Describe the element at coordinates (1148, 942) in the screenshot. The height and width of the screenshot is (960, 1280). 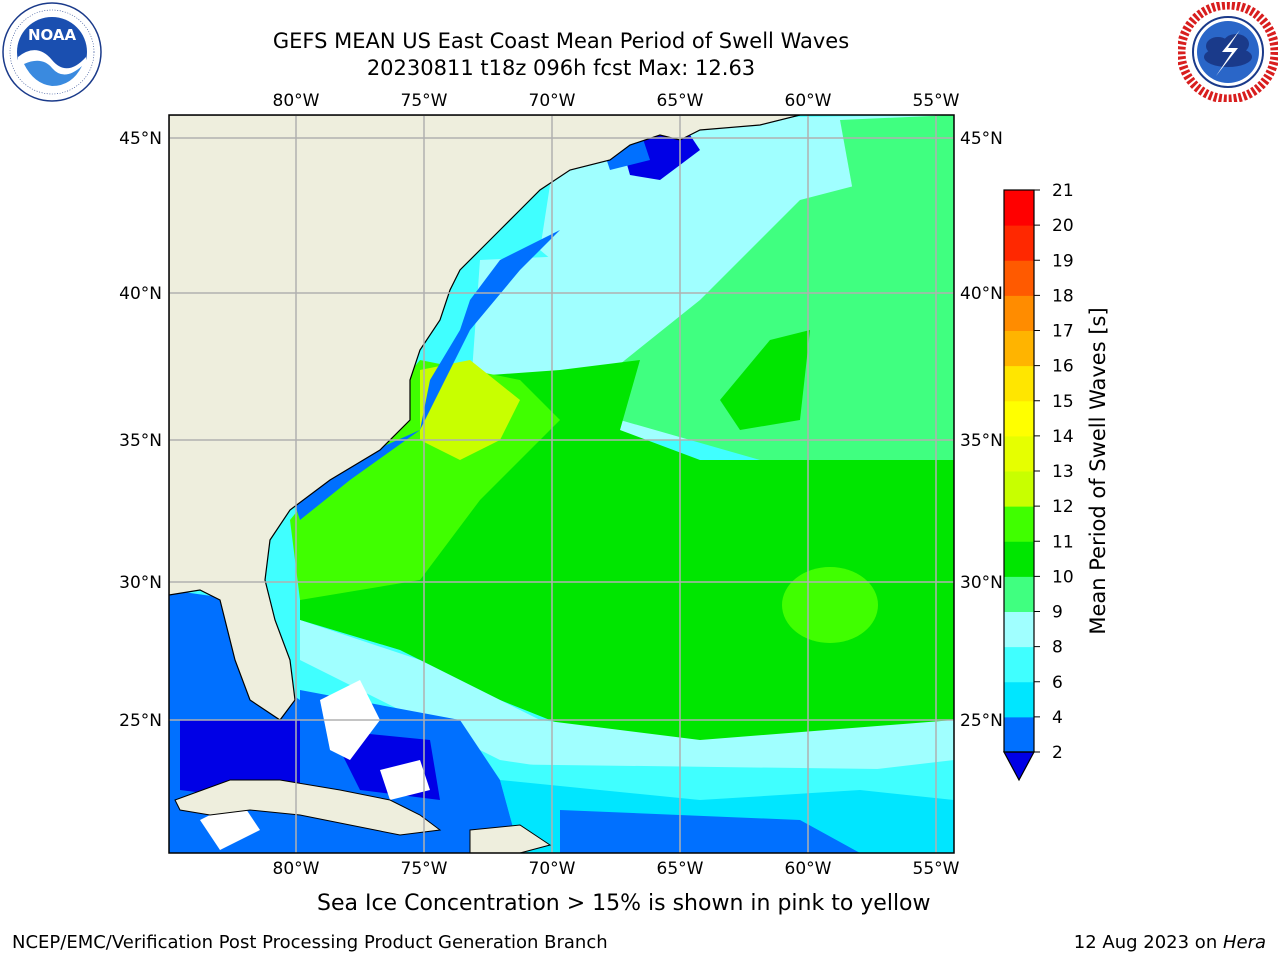
I see `footer-date-text: 12 Aug 2023 on` at that location.